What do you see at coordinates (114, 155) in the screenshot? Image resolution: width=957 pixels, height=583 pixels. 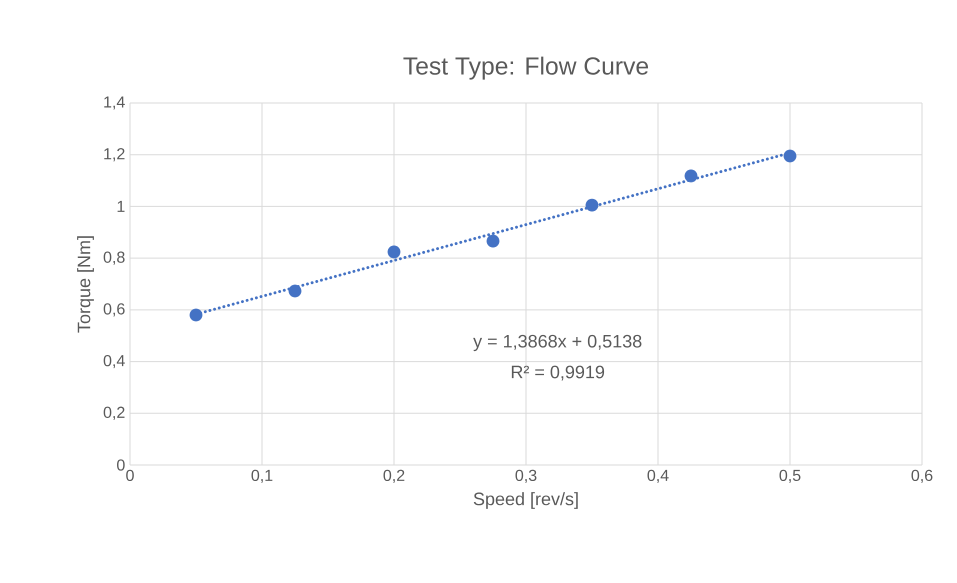 I see `y-tick-label: 1,2` at bounding box center [114, 155].